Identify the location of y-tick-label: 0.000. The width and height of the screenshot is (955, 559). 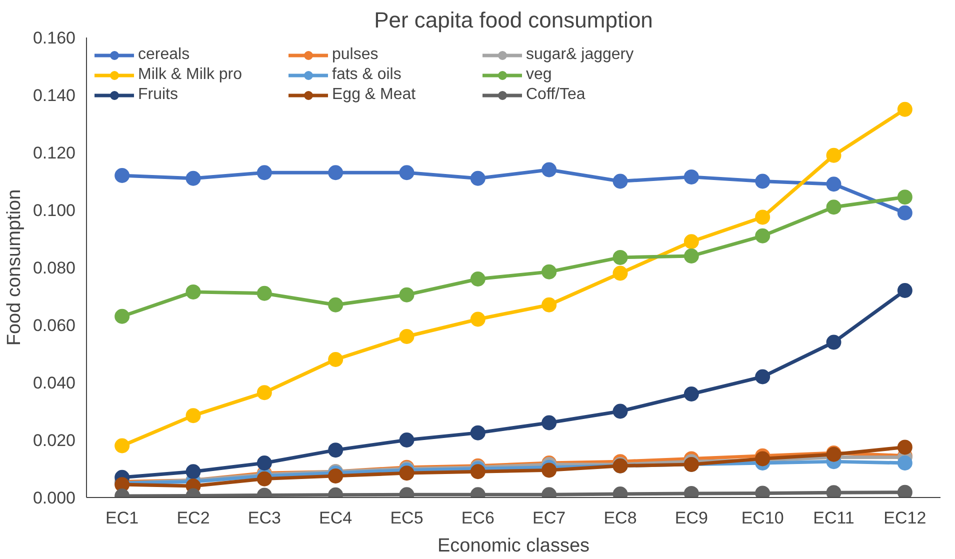
(54, 498).